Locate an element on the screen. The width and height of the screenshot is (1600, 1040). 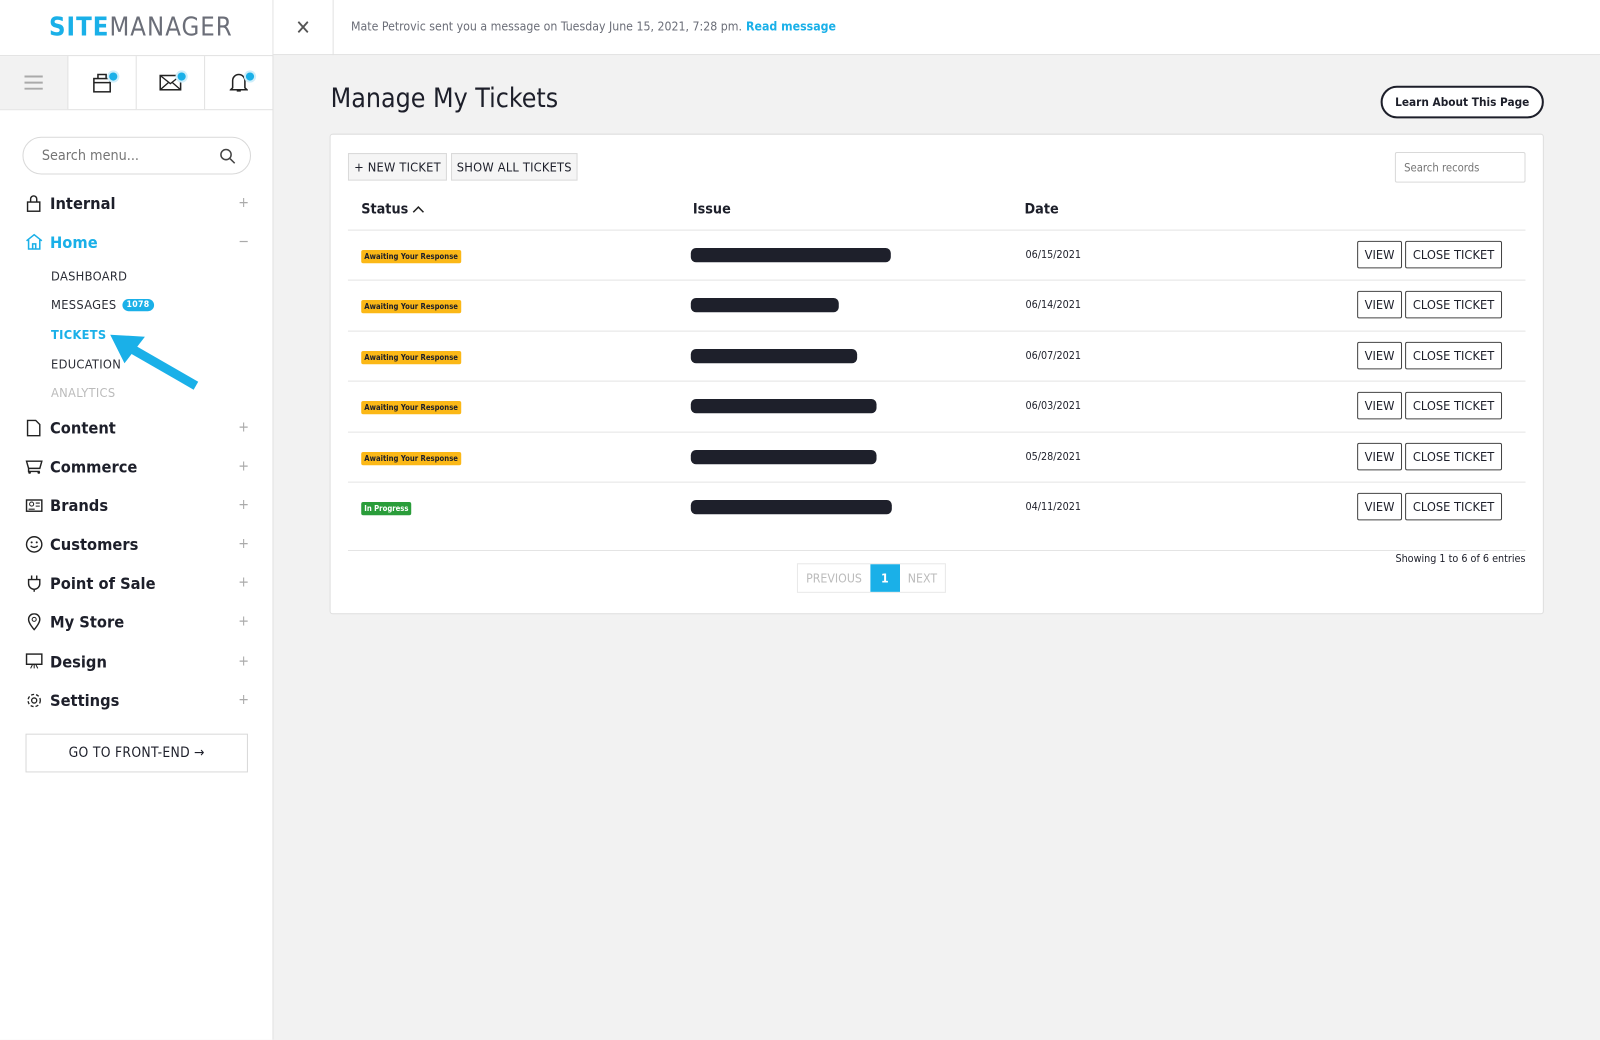
hamburger-icon is located at coordinates (33, 82).